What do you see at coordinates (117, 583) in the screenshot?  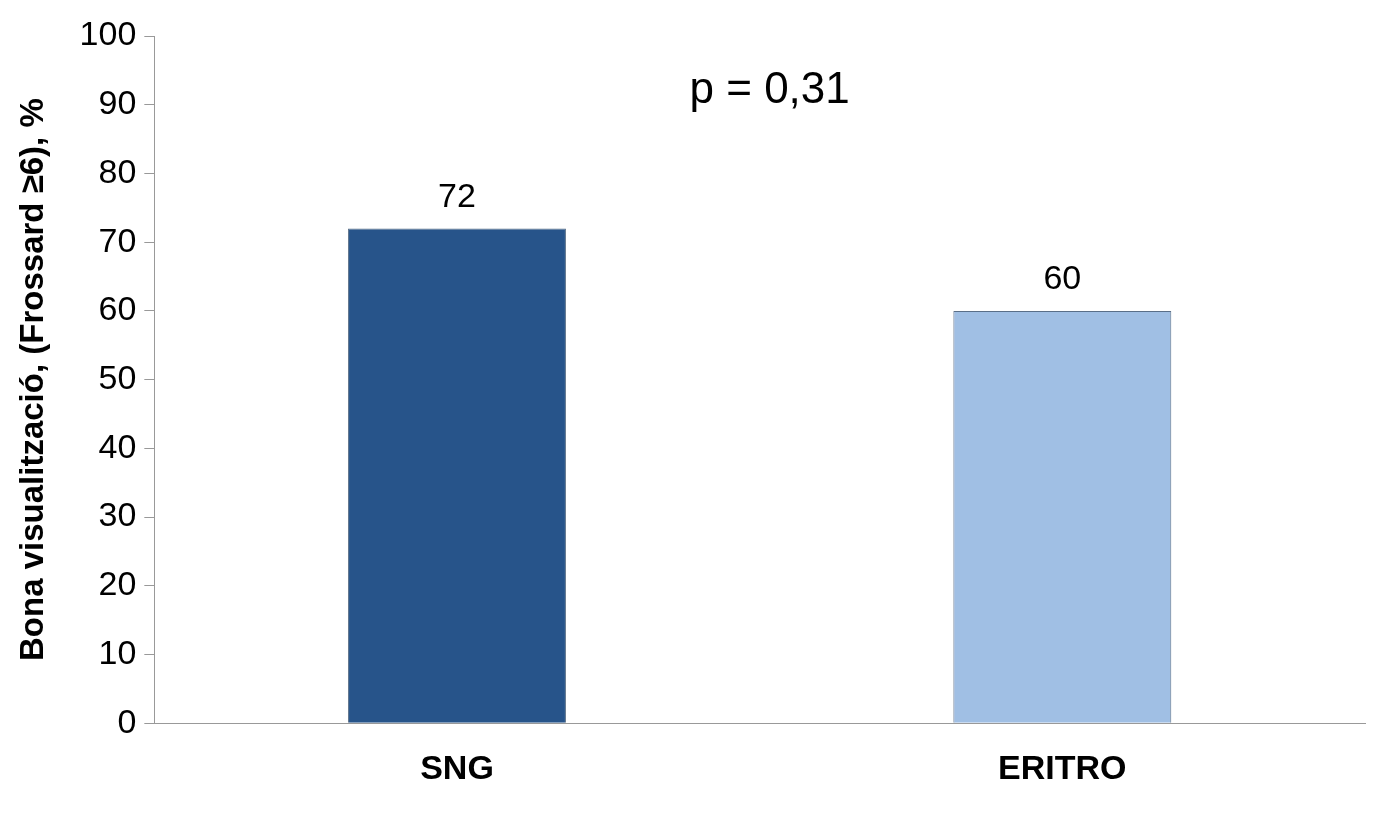 I see `y-tick-label: 20` at bounding box center [117, 583].